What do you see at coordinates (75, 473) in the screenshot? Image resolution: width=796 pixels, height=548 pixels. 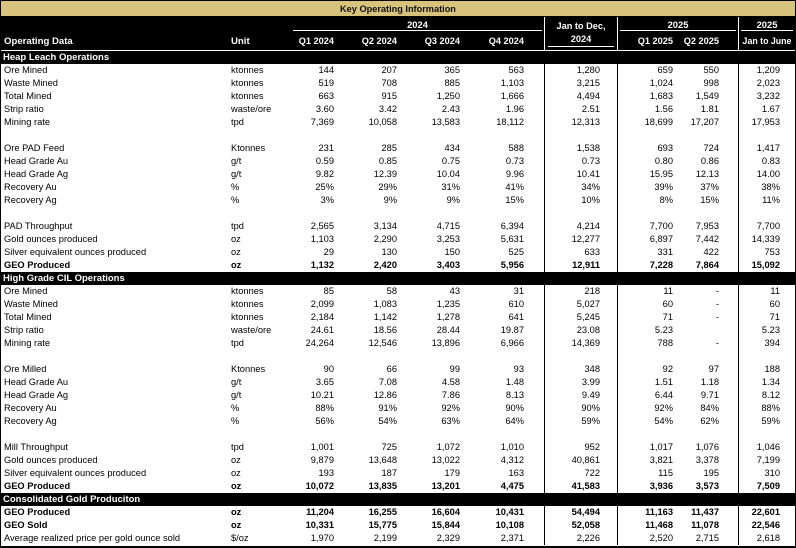 I see `row-label: Silver equivalent ounces produced` at bounding box center [75, 473].